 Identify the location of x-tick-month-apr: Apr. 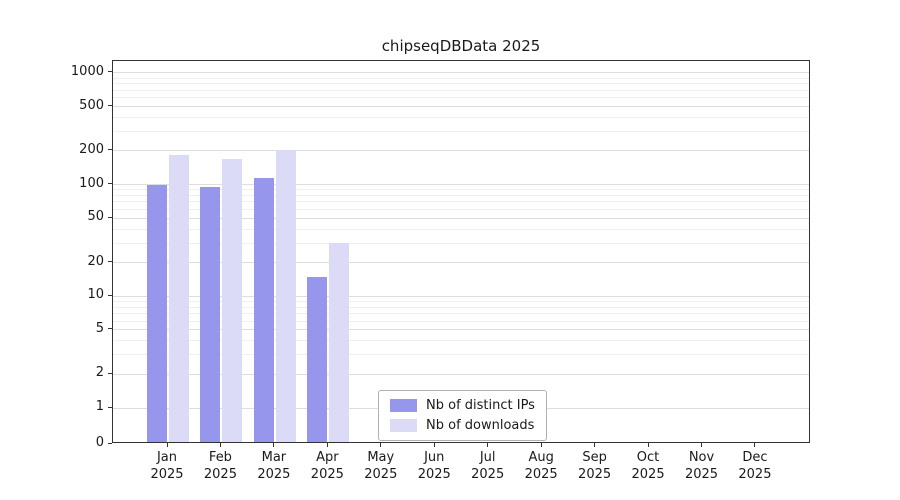
(327, 457).